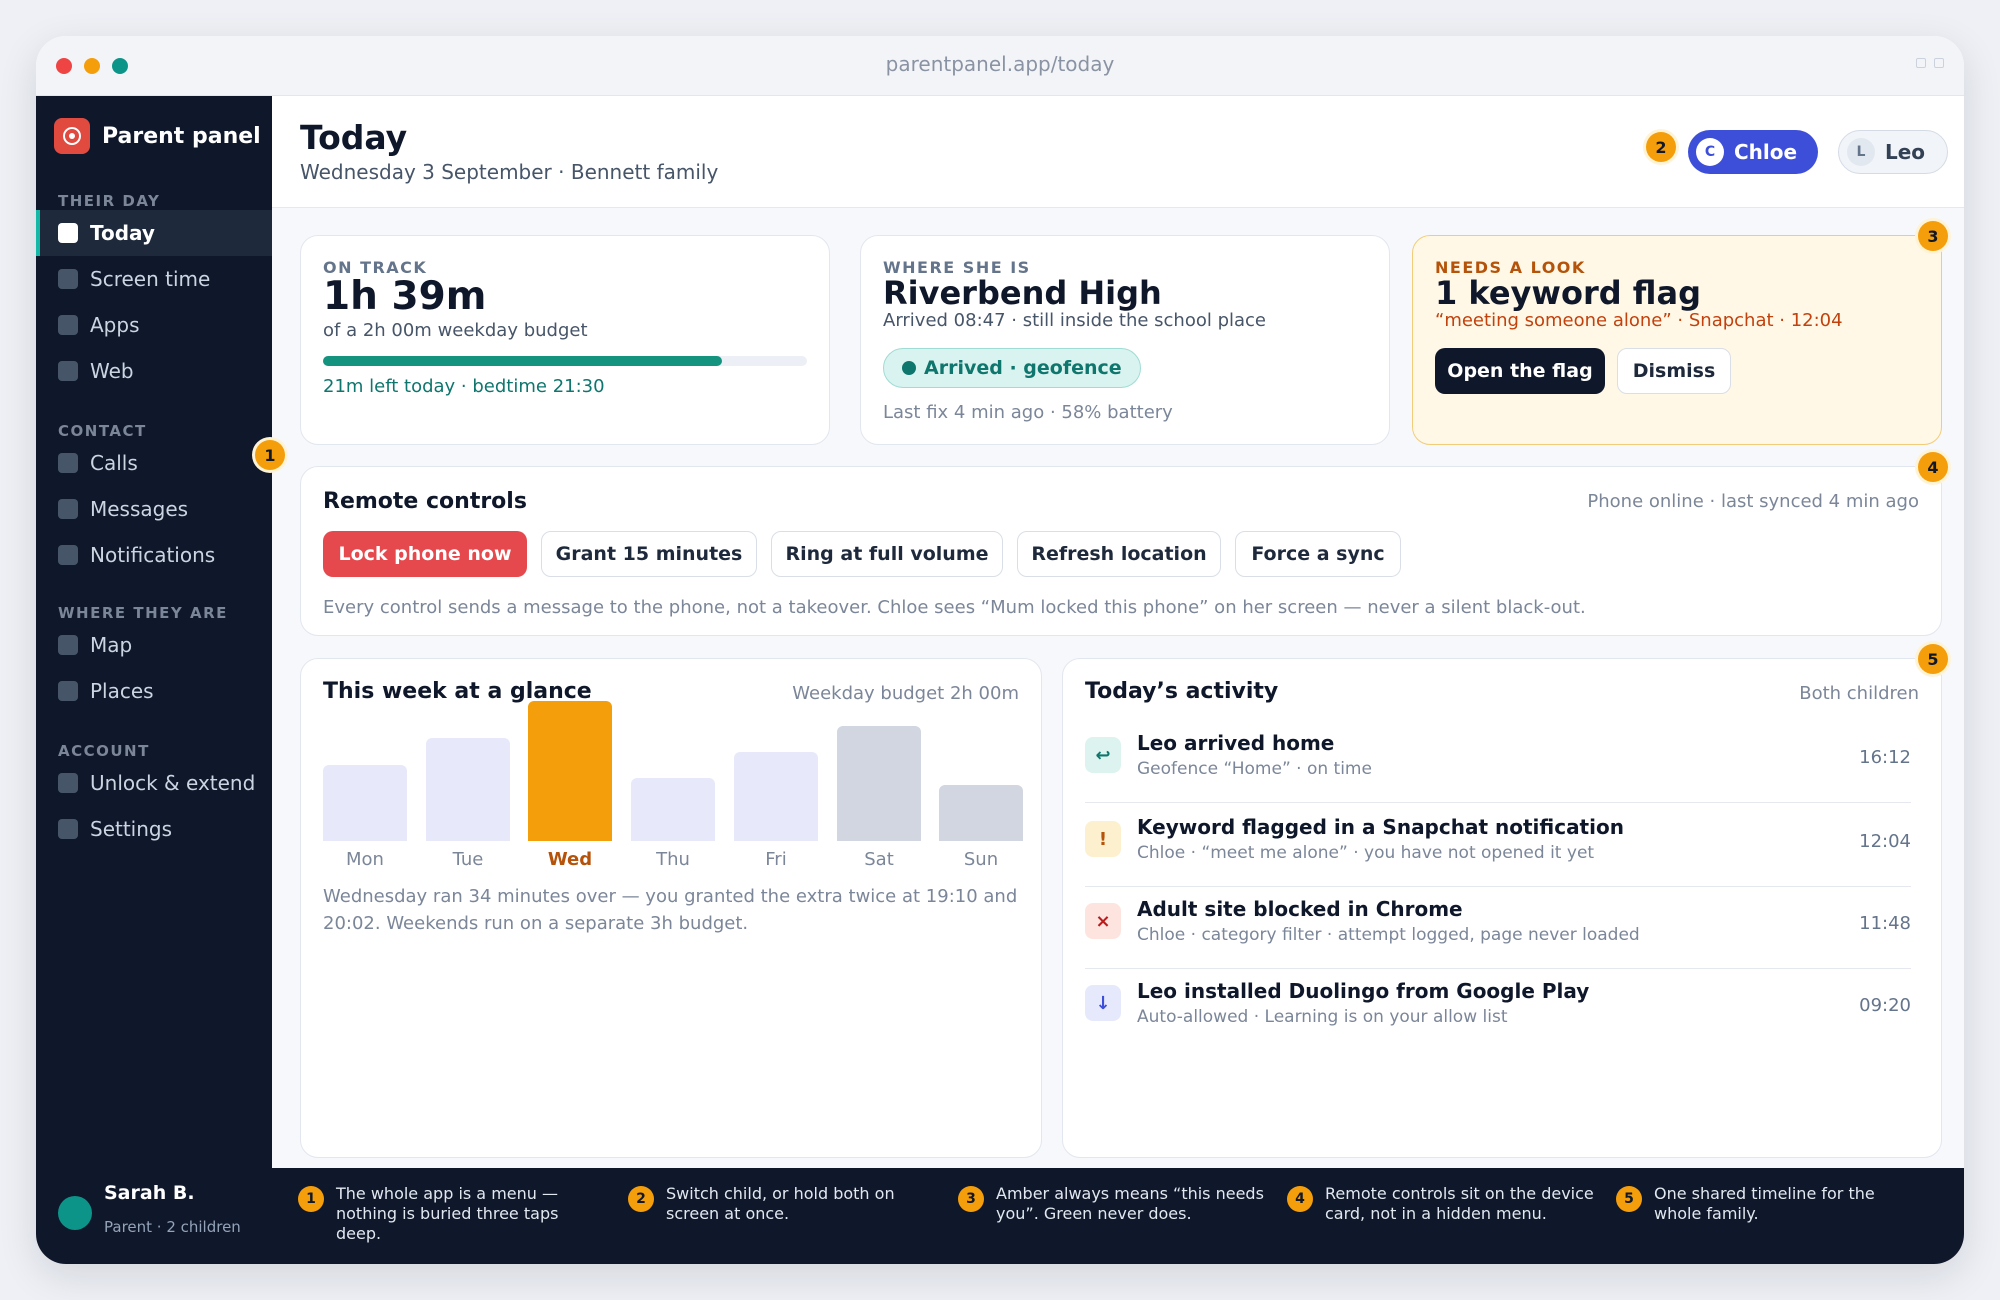  Describe the element at coordinates (879, 859) in the screenshot. I see `tick-label-sat: Sat` at that location.